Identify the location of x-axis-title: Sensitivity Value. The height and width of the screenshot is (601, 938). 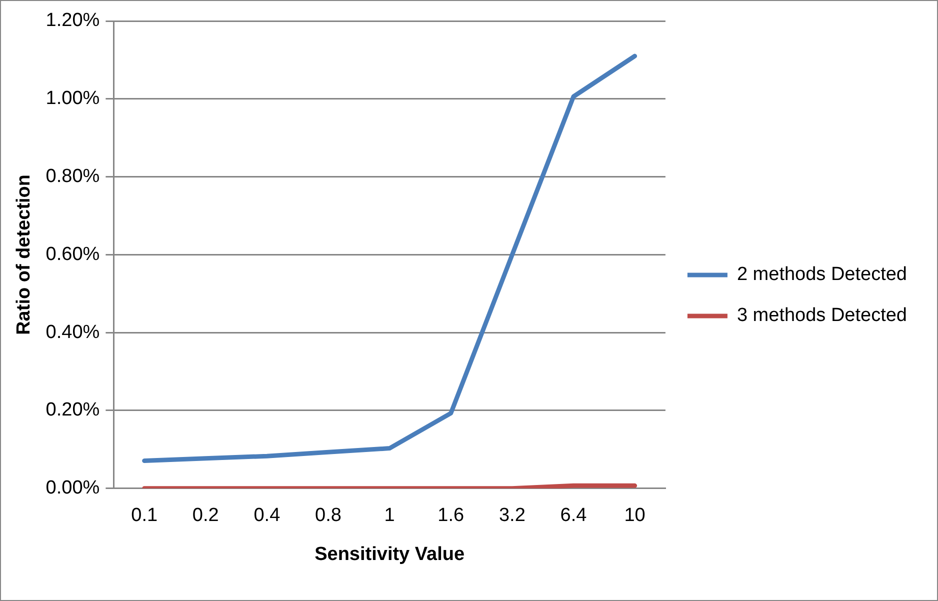
(389, 554).